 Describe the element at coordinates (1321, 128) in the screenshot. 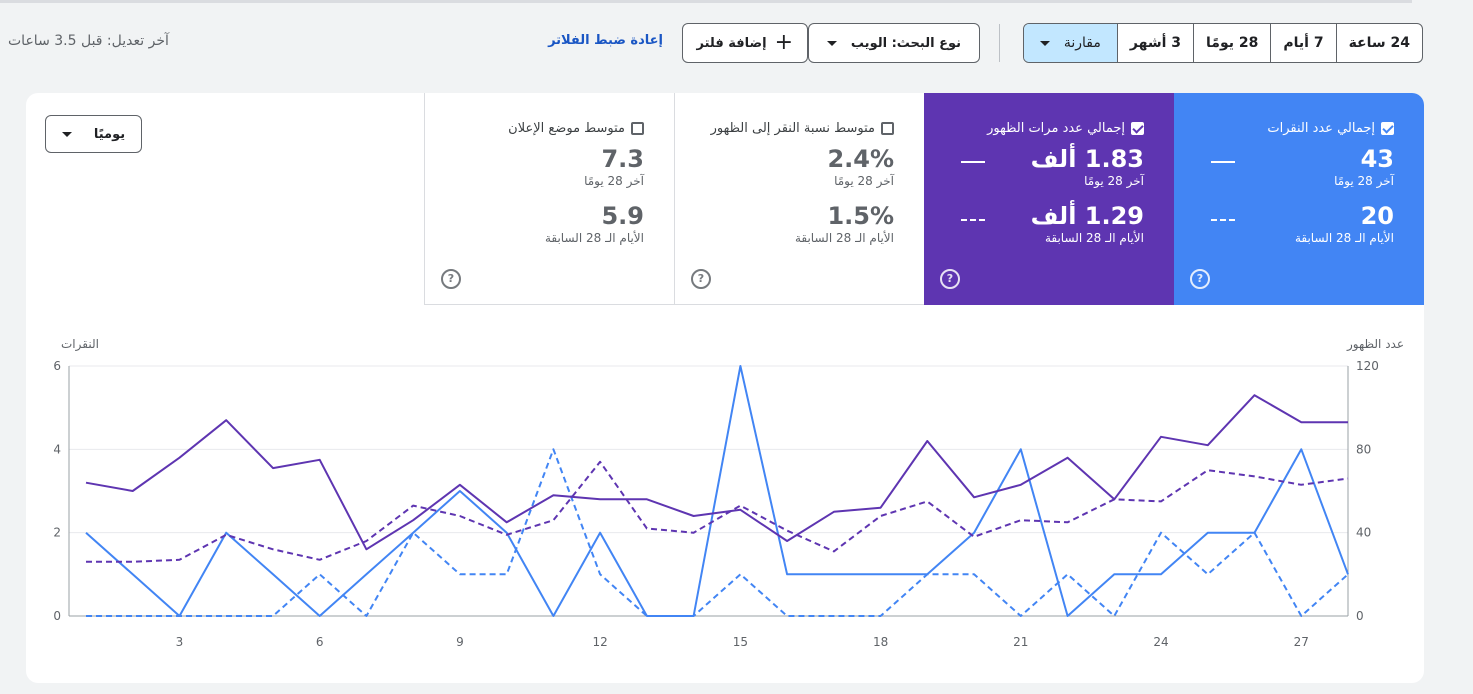

I see `metric-label: إجمالي عدد النقرات` at that location.